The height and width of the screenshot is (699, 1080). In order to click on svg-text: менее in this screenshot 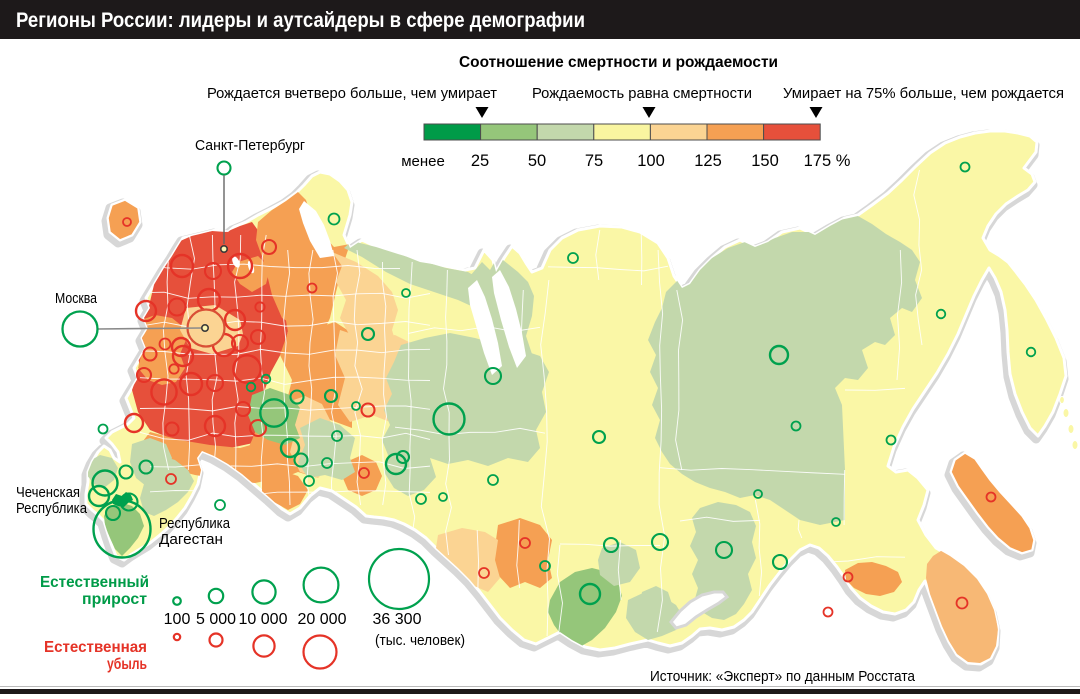, I will do `click(423, 161)`.